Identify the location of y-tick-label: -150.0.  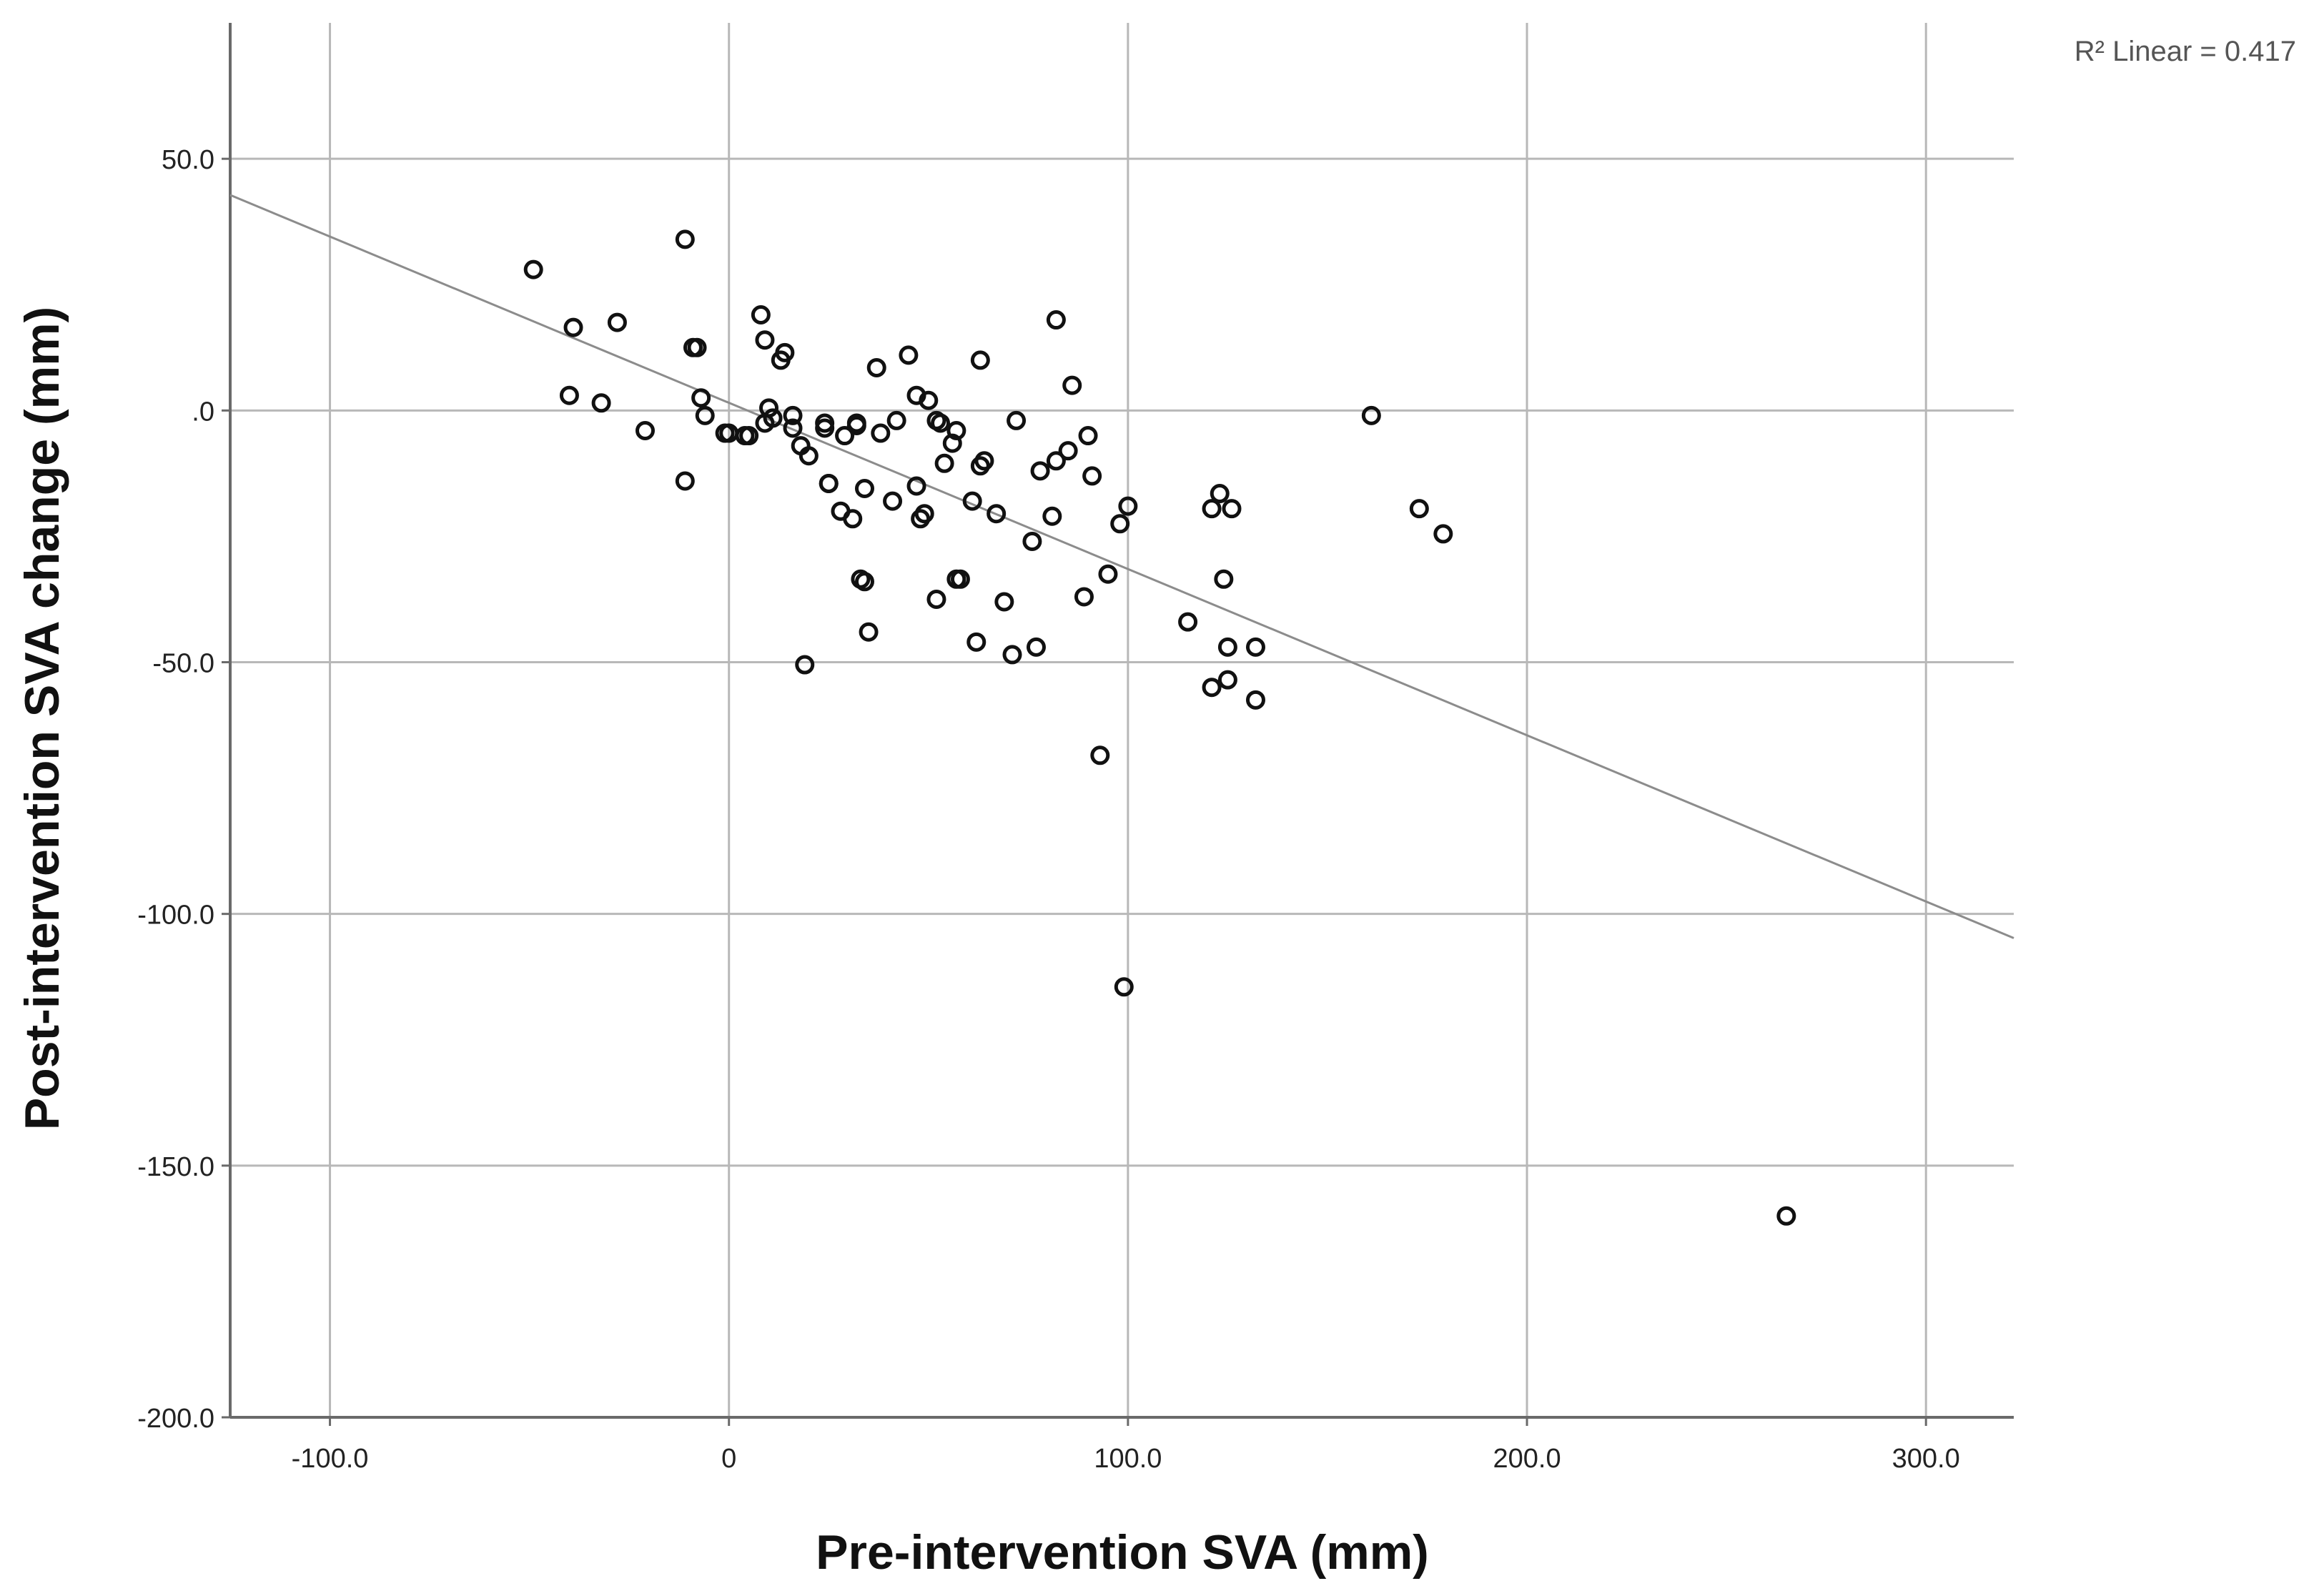
(175, 1167).